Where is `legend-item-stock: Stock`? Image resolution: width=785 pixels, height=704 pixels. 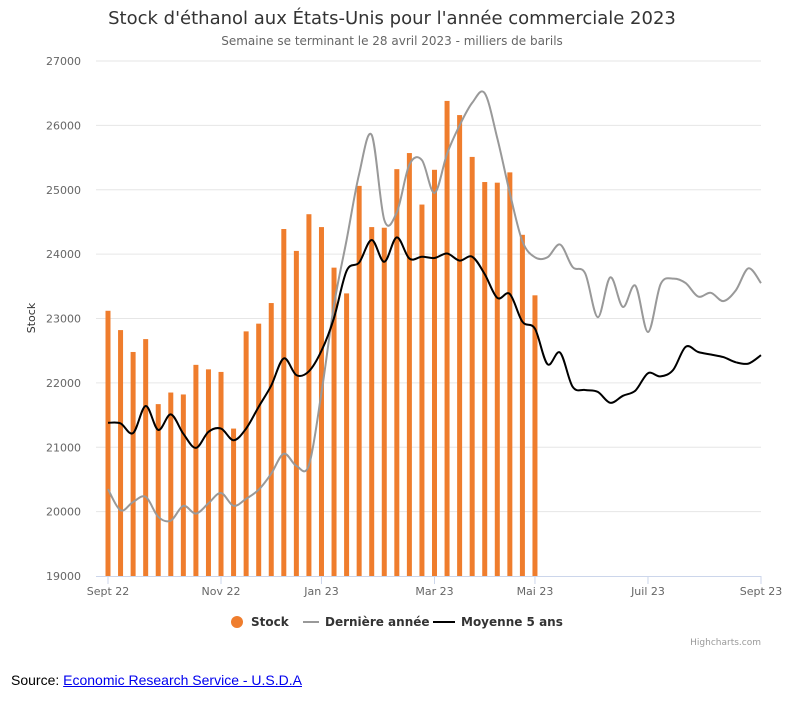 legend-item-stock: Stock is located at coordinates (260, 622).